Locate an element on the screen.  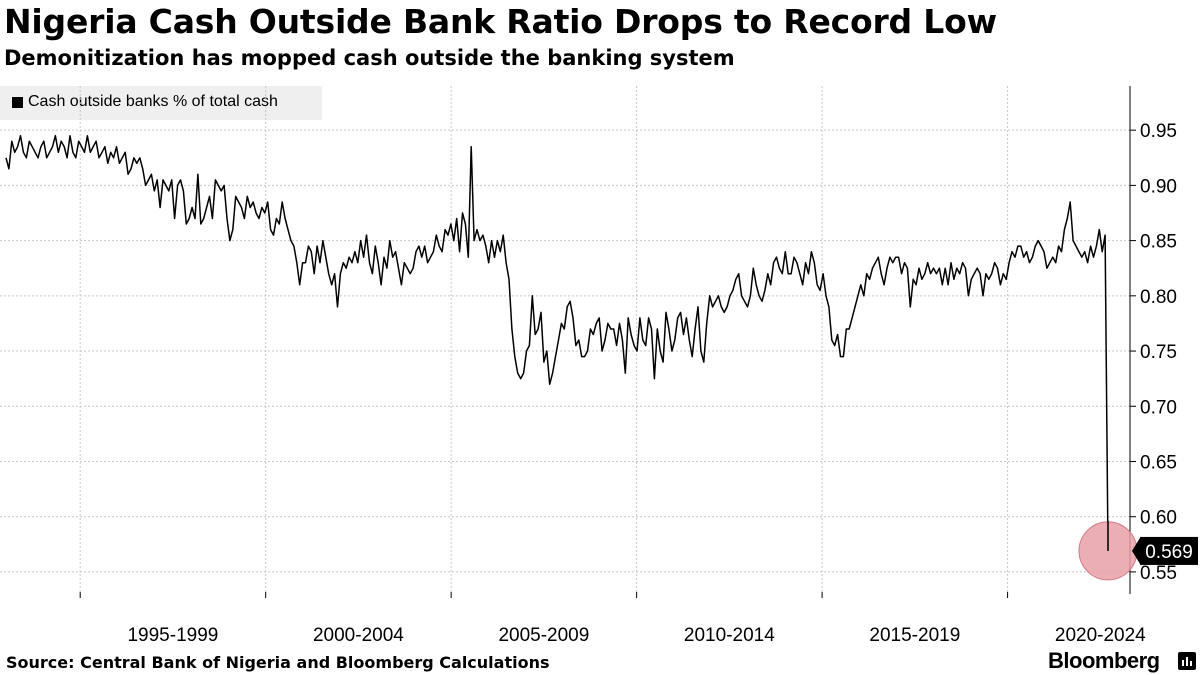
last-value-box is located at coordinates (1169, 550).